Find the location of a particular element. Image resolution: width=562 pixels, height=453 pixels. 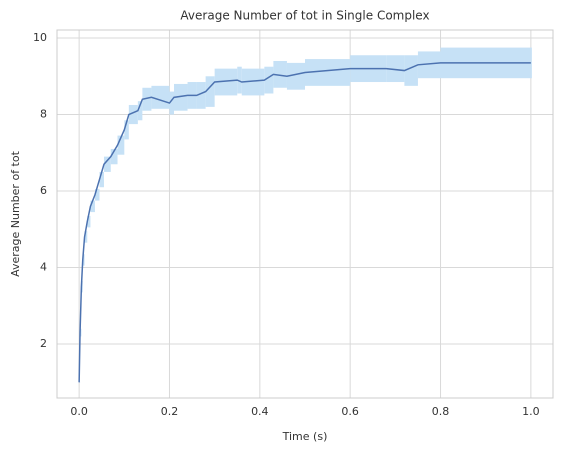

y-tick-label: 8 is located at coordinates (43, 114).